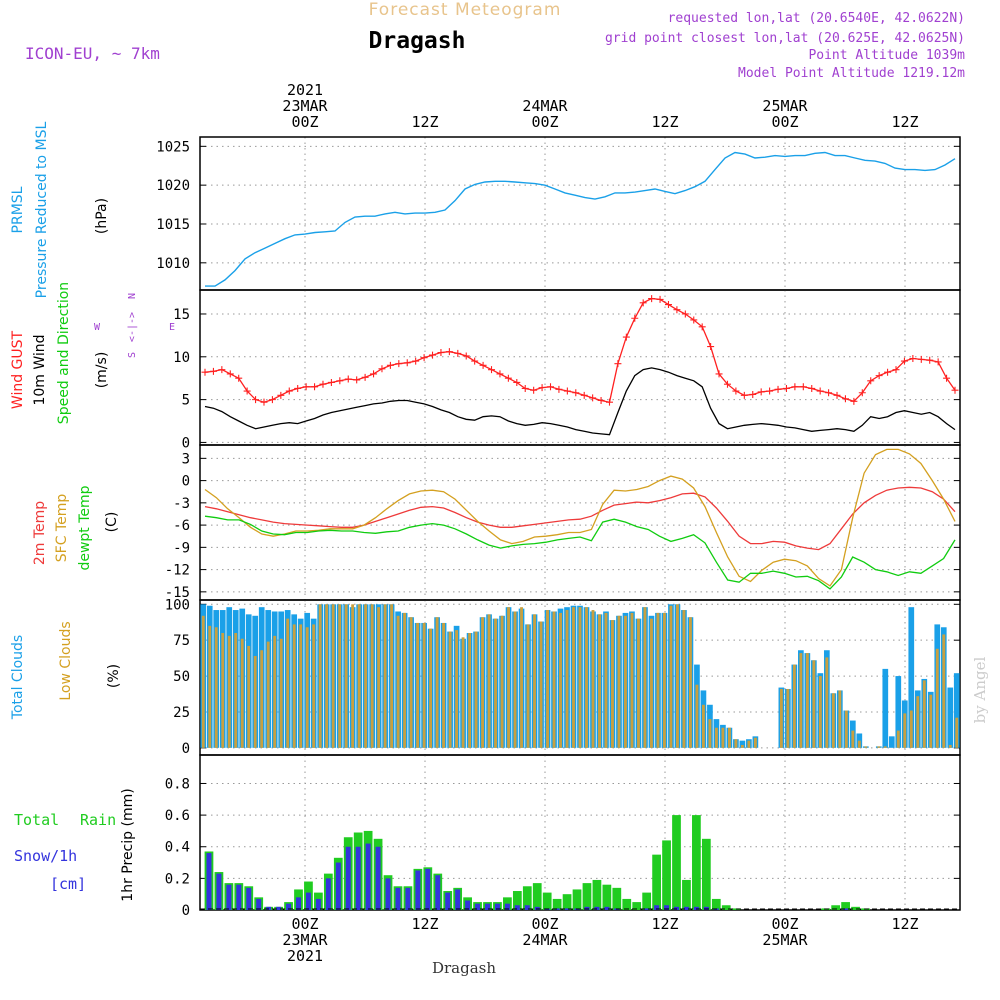 The width and height of the screenshot is (1000, 1000). Describe the element at coordinates (544, 122) in the screenshot. I see `x-tick-label-top: 00Z` at that location.